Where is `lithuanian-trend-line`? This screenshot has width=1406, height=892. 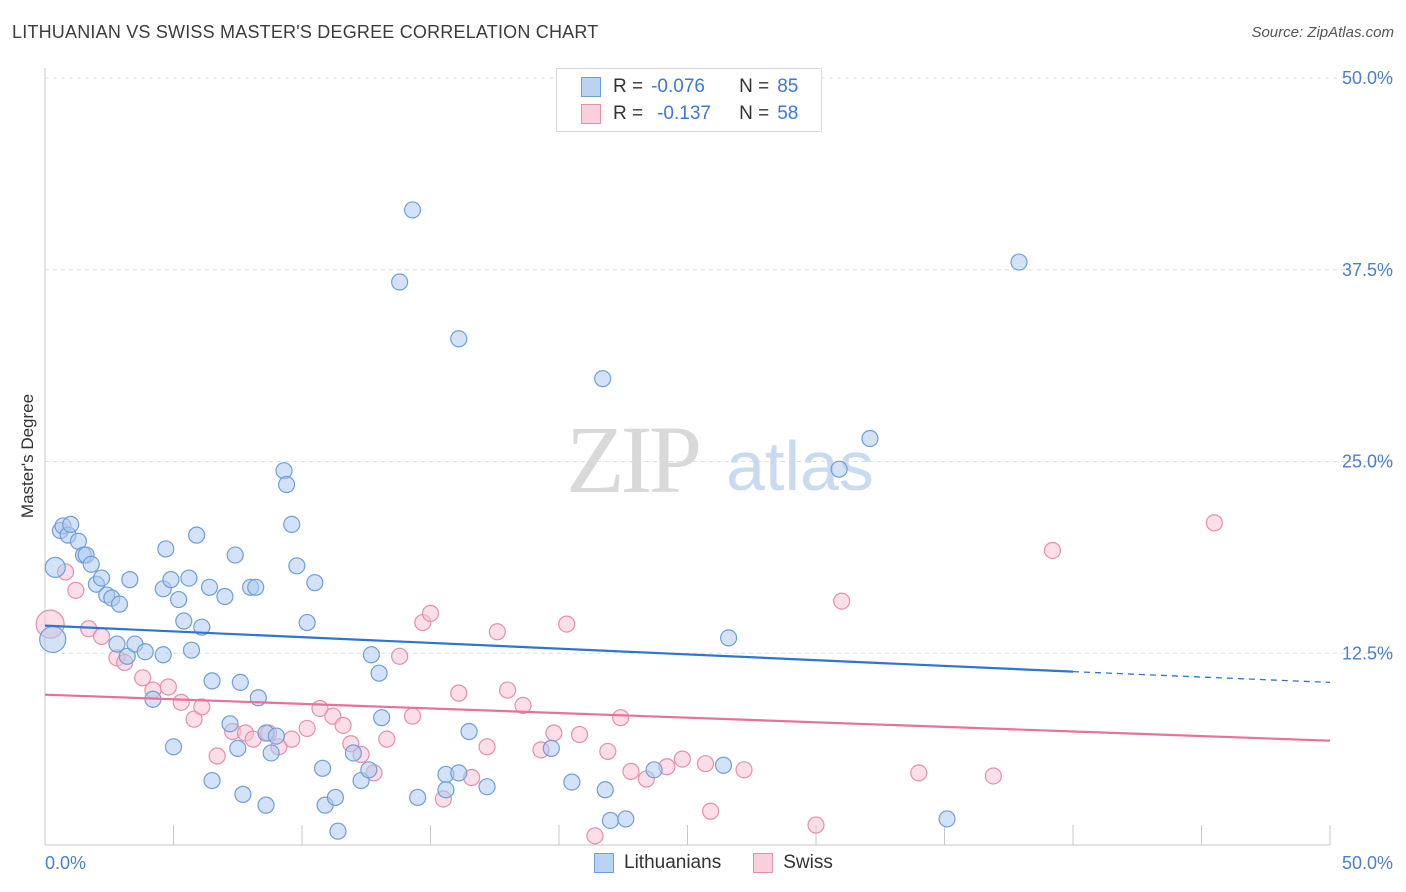
lithuanian-trend-line is located at coordinates (559, 648).